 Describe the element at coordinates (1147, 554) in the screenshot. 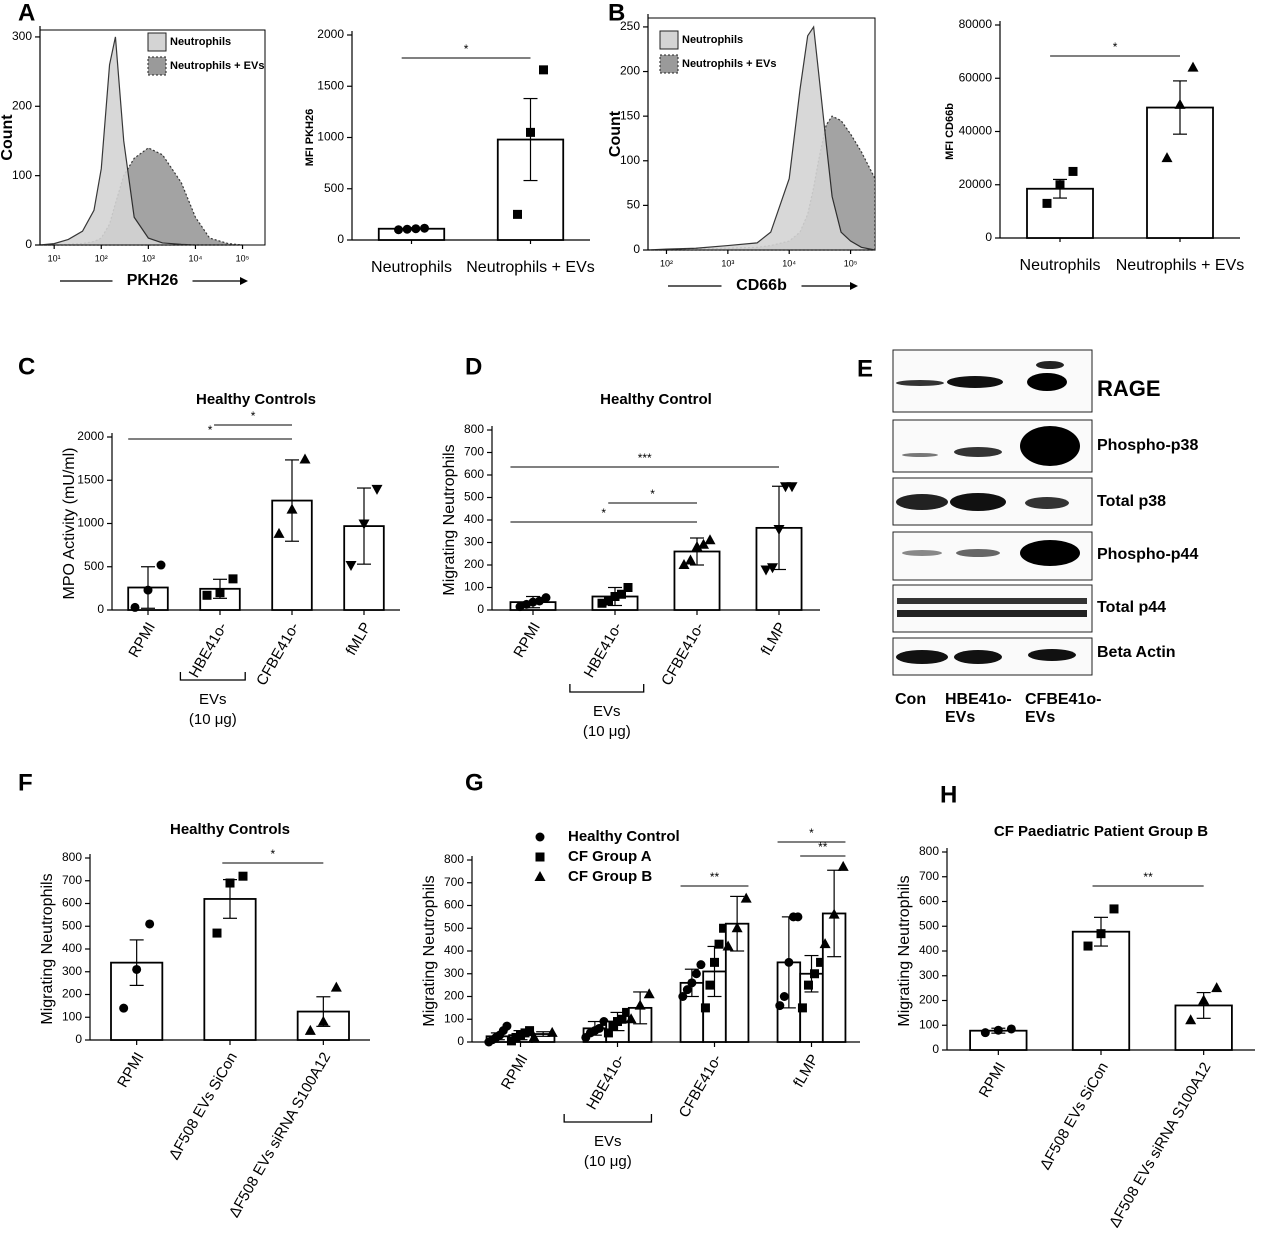

I see `blot-row-label: Phospho-p44` at that location.